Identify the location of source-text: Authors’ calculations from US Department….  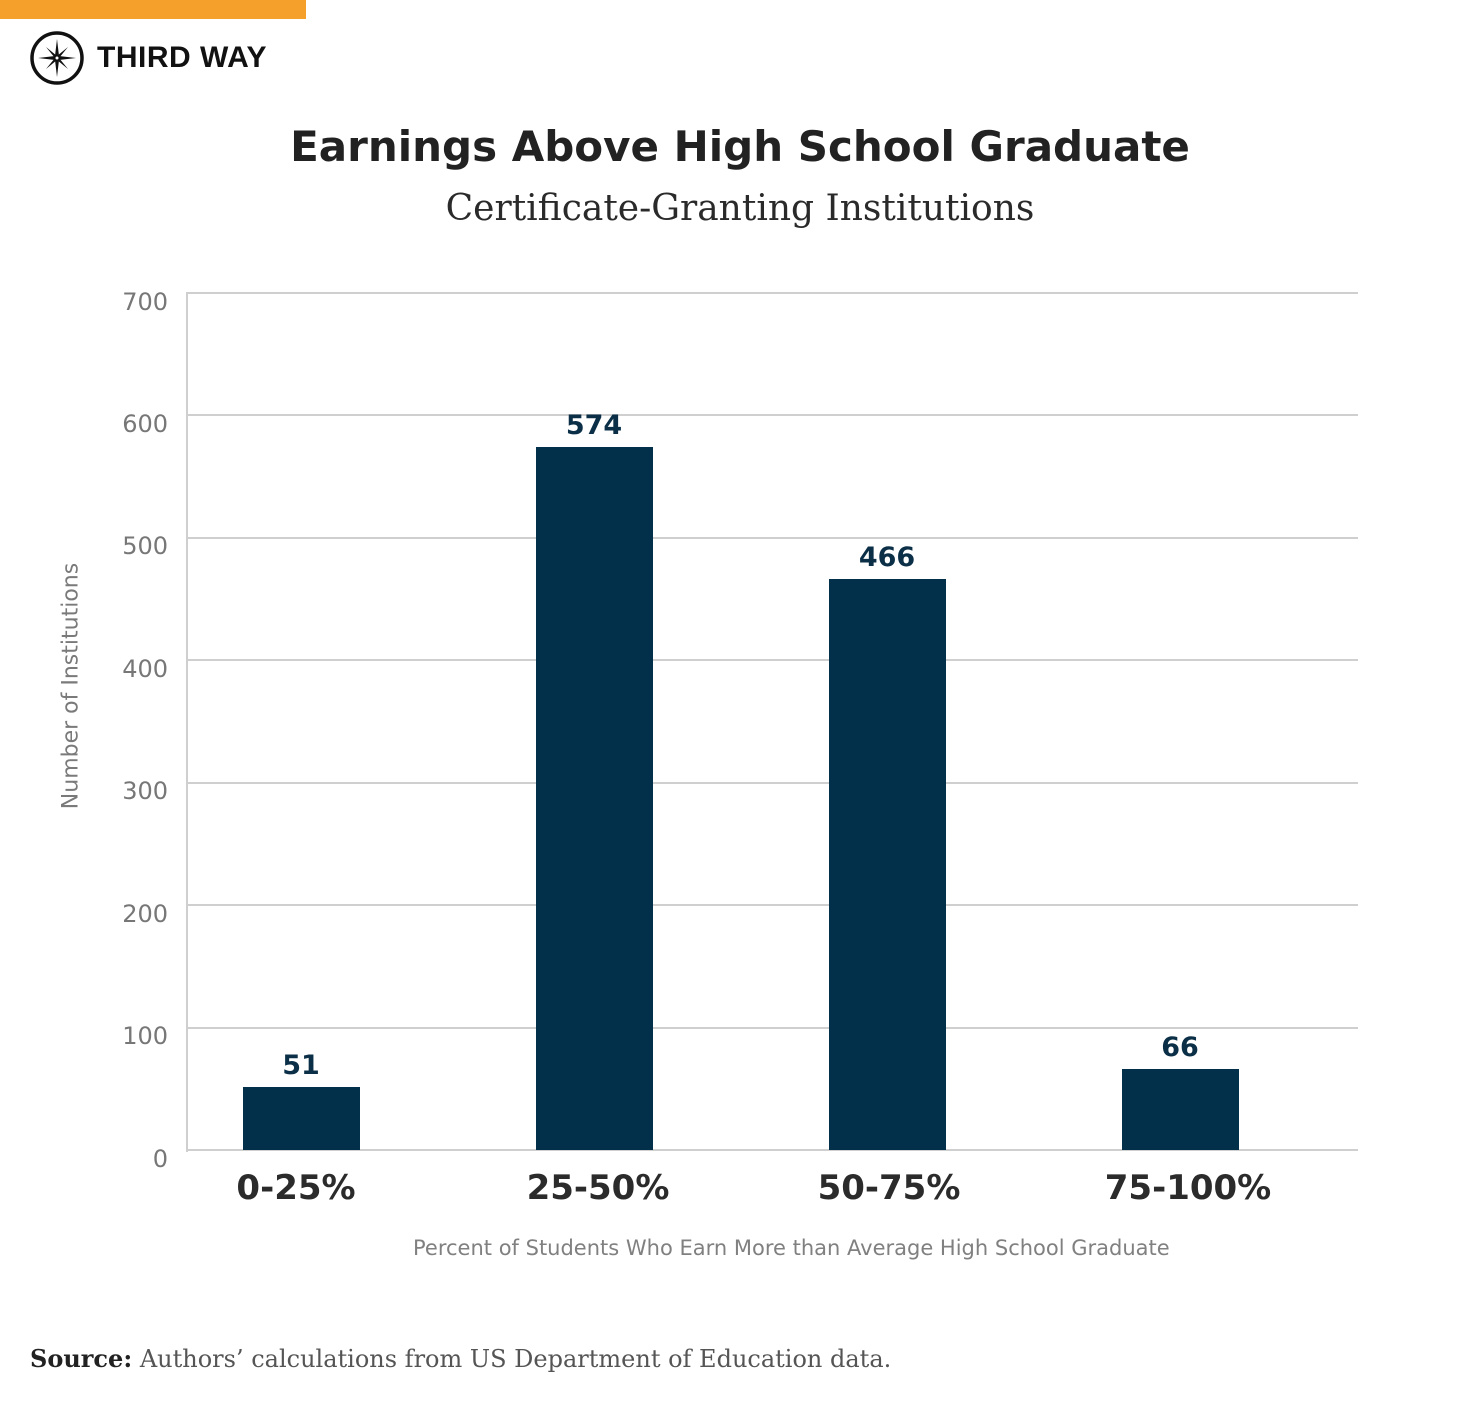
(512, 1359).